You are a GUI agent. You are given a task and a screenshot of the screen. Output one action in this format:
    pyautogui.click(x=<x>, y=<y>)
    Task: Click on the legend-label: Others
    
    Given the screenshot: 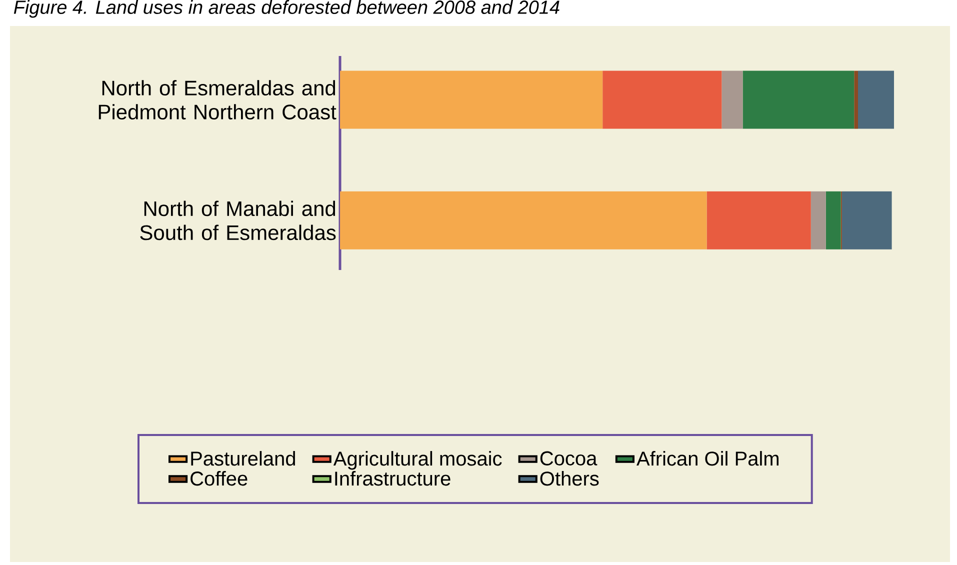 What is the action you would take?
    pyautogui.click(x=569, y=478)
    